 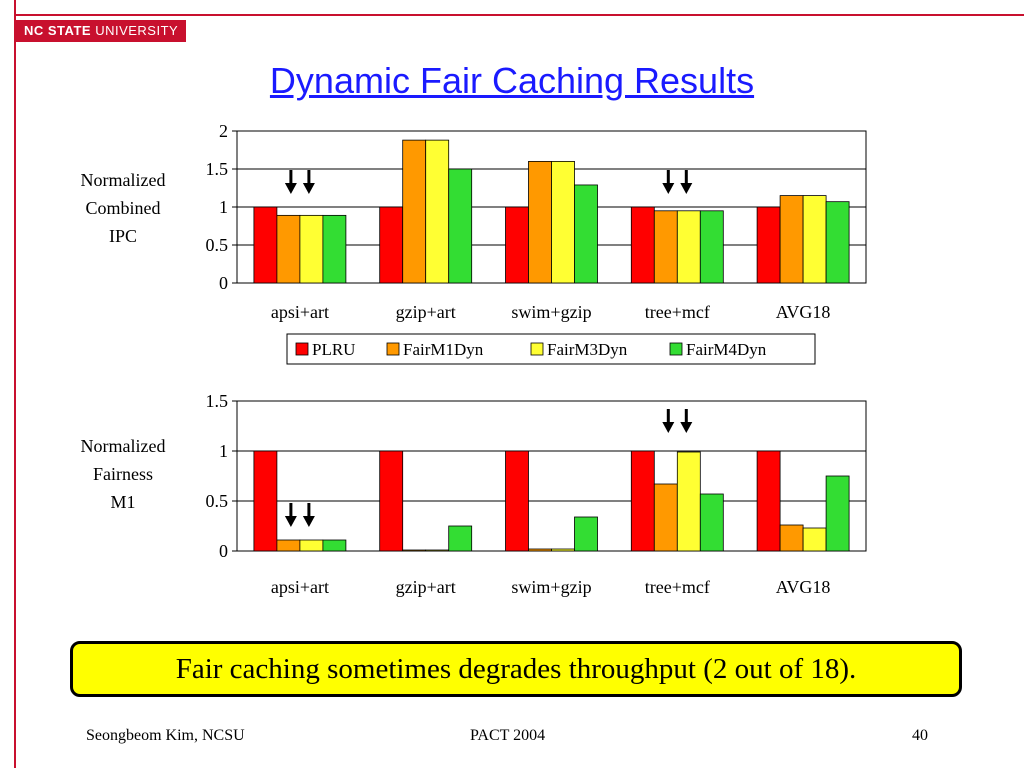 I want to click on legend-label: PLRU, so click(x=333, y=349).